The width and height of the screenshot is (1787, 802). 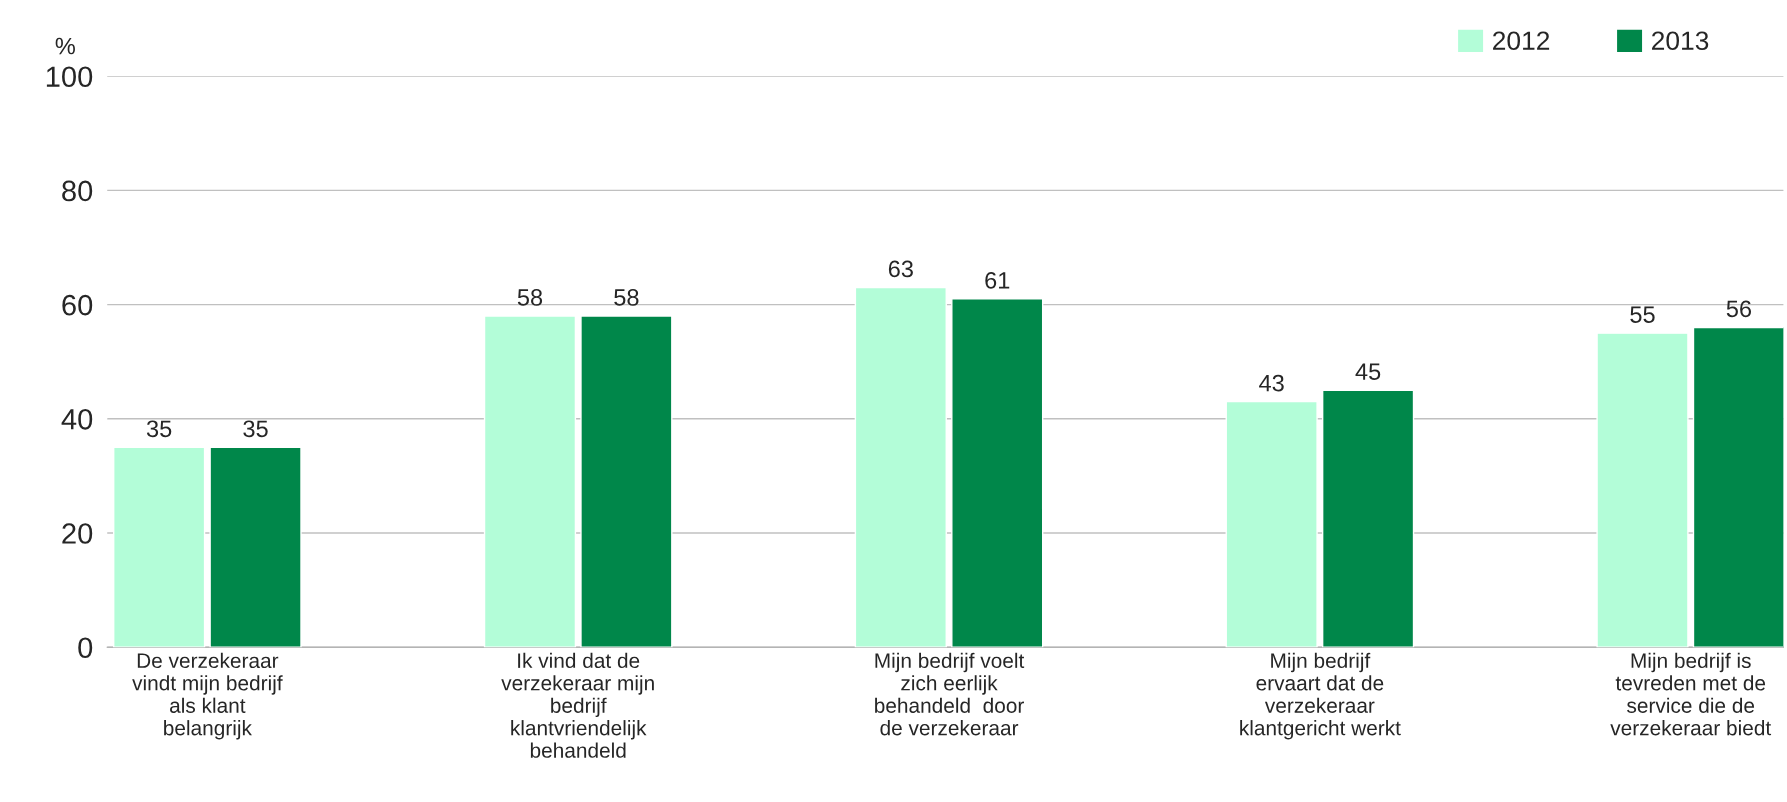 What do you see at coordinates (69, 77) in the screenshot?
I see `y-tick-label: 100` at bounding box center [69, 77].